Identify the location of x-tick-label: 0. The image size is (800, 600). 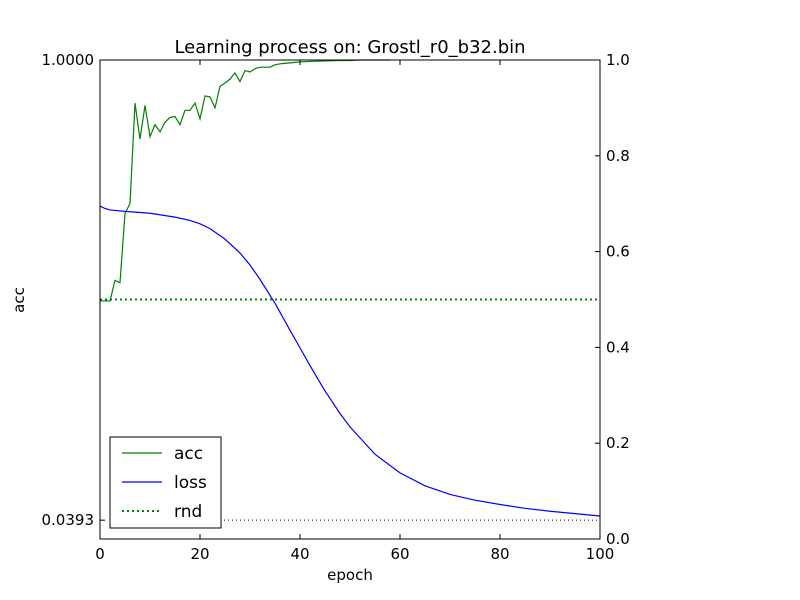
(100, 554).